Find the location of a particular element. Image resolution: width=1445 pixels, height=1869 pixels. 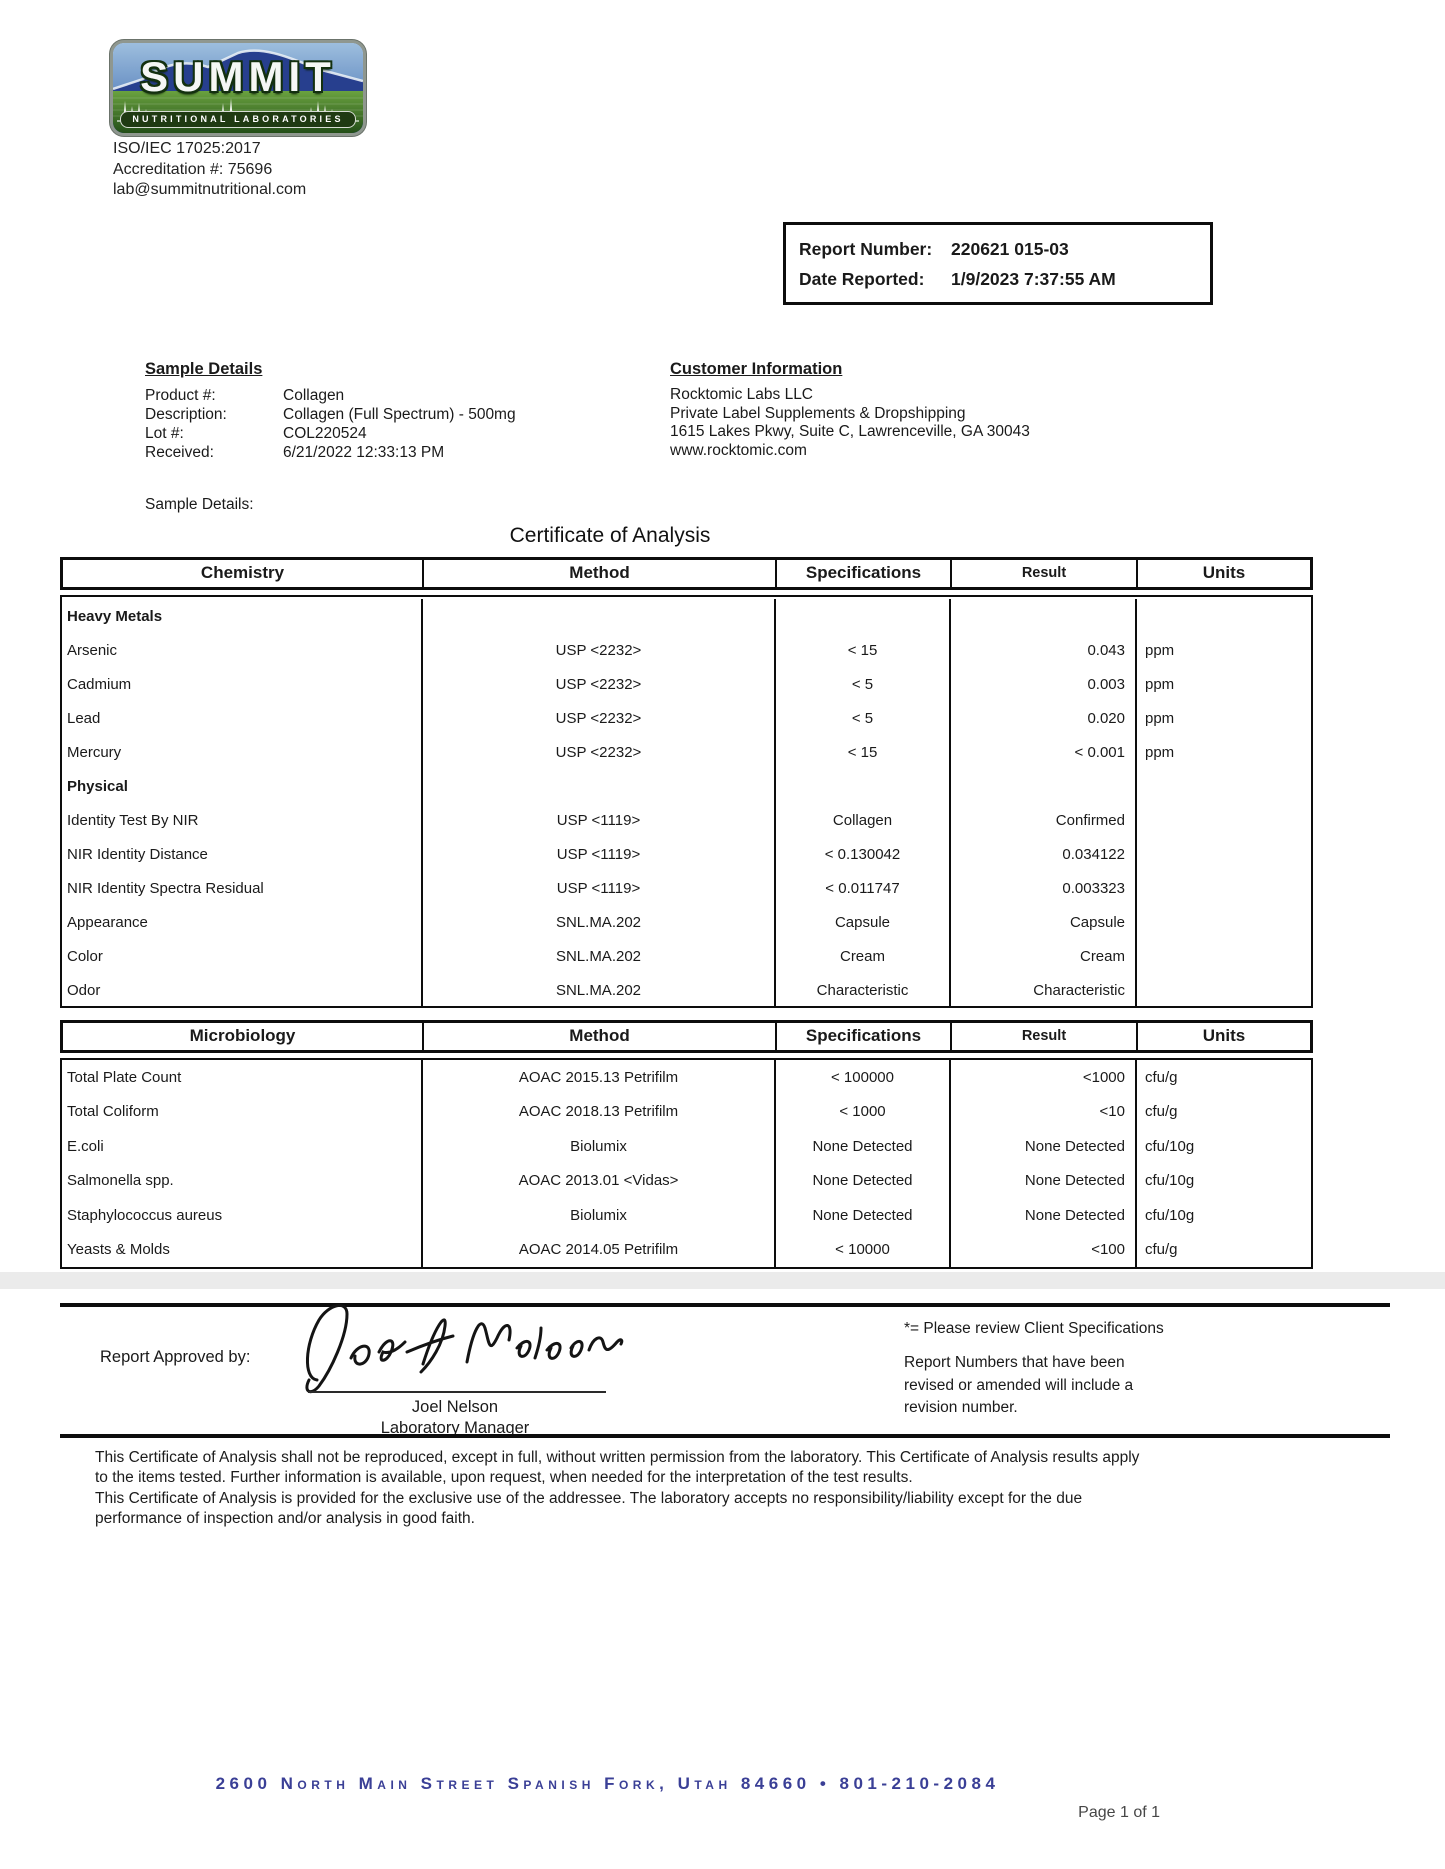

table-row: Appearance SNL.MA.202 Capsule Capsule is located at coordinates (686, 922).